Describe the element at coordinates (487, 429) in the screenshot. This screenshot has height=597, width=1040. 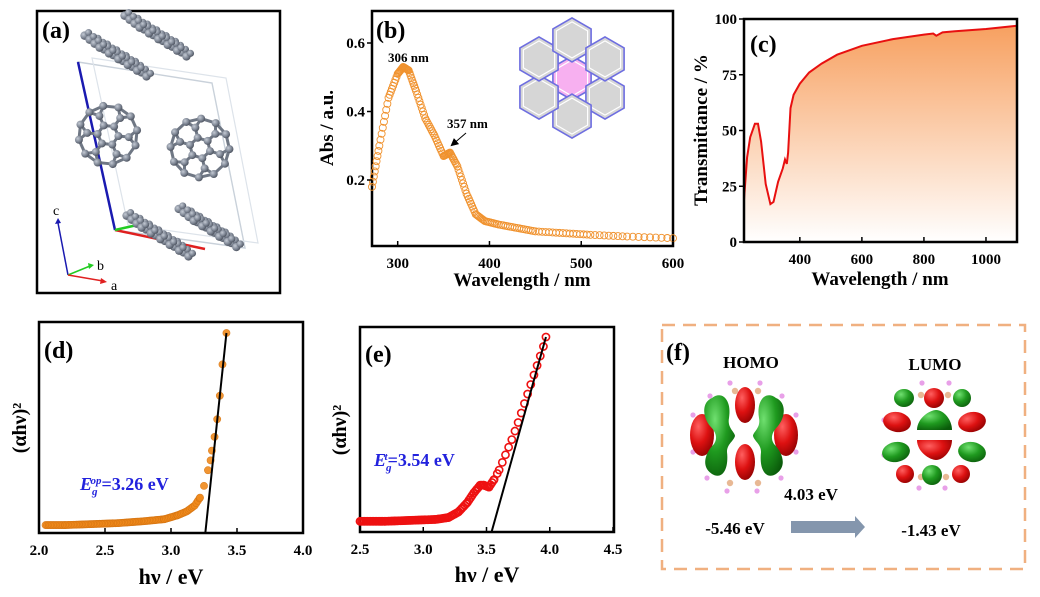
I see `panel-e-frame` at that location.